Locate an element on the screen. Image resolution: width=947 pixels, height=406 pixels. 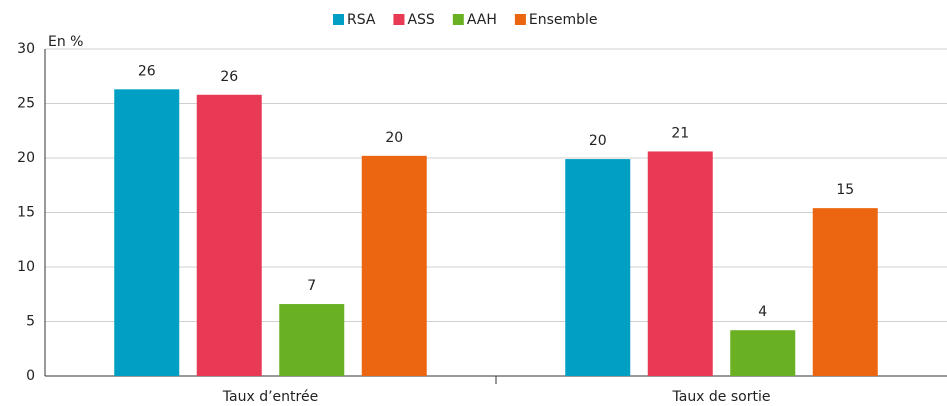
y-tick-label: 5 is located at coordinates (30, 322).